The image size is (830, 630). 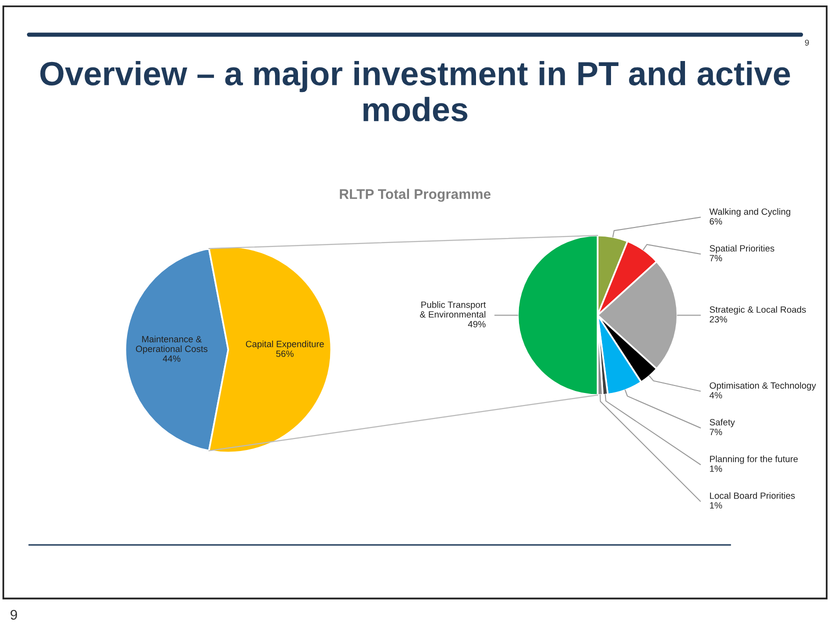 I want to click on slice-label: Maintenance & Operational Costs, so click(x=172, y=345).